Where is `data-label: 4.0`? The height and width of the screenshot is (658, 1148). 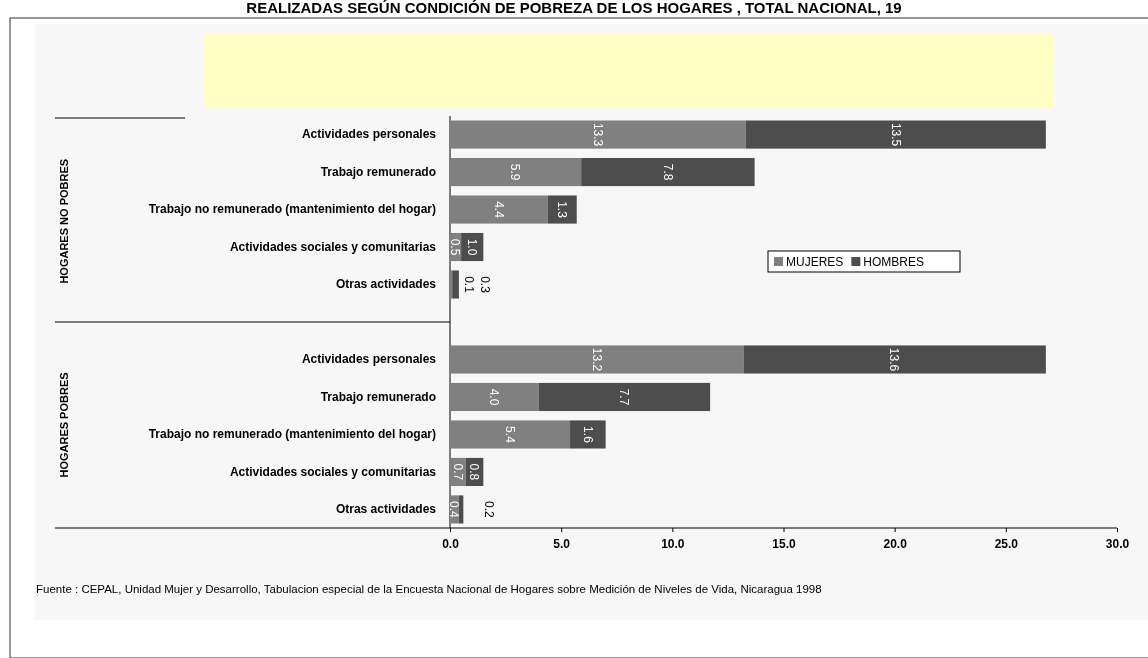 data-label: 4.0 is located at coordinates (494, 397).